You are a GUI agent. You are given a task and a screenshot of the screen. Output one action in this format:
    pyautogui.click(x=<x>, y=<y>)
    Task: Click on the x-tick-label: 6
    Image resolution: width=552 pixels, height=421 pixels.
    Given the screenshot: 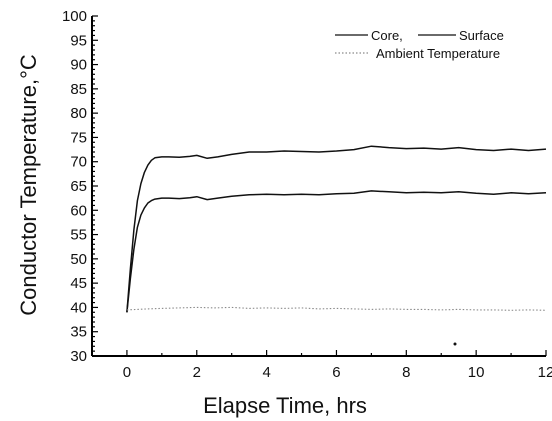 What is the action you would take?
    pyautogui.click(x=336, y=372)
    